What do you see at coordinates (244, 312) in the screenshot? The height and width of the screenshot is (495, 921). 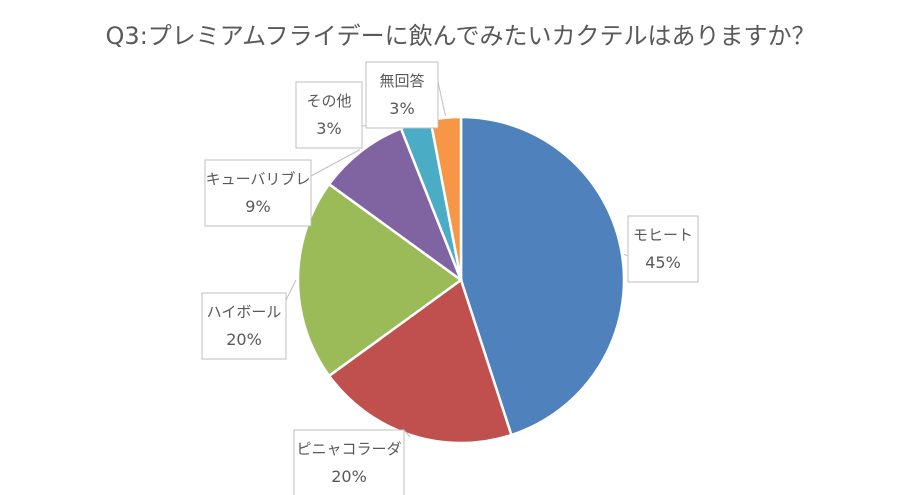 I see `category-label: ハイボール` at bounding box center [244, 312].